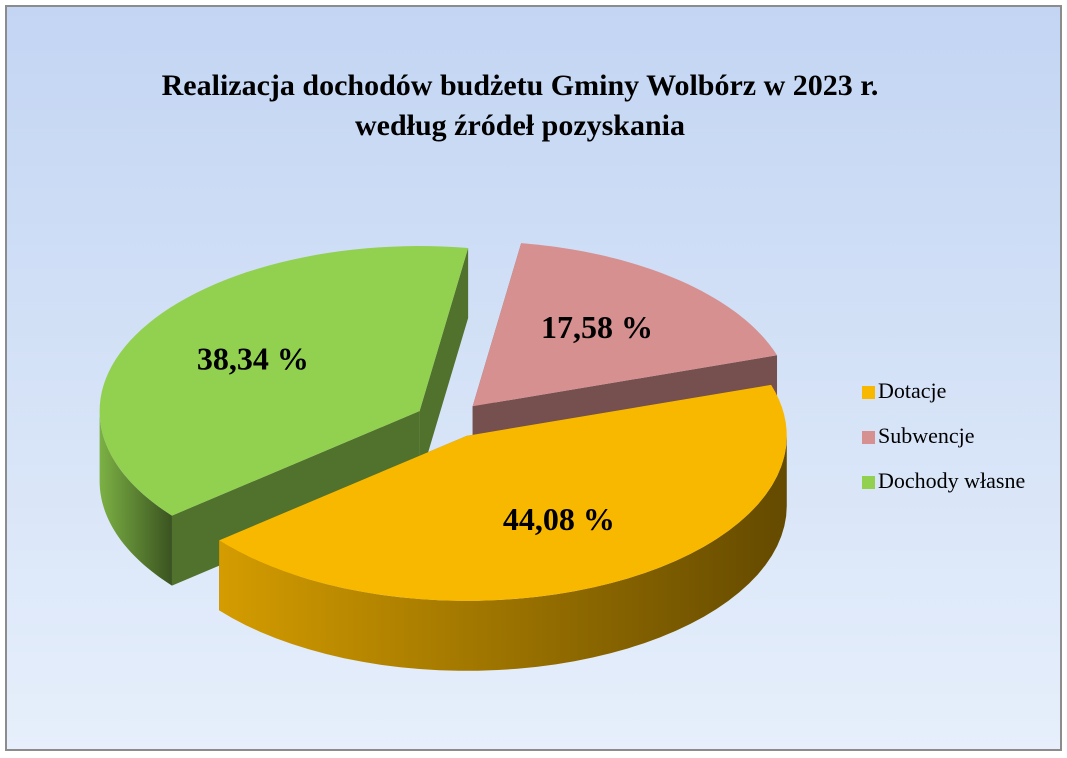 Image resolution: width=1067 pixels, height=758 pixels. What do you see at coordinates (253, 358) in the screenshot?
I see `data-label: 38,34 %` at bounding box center [253, 358].